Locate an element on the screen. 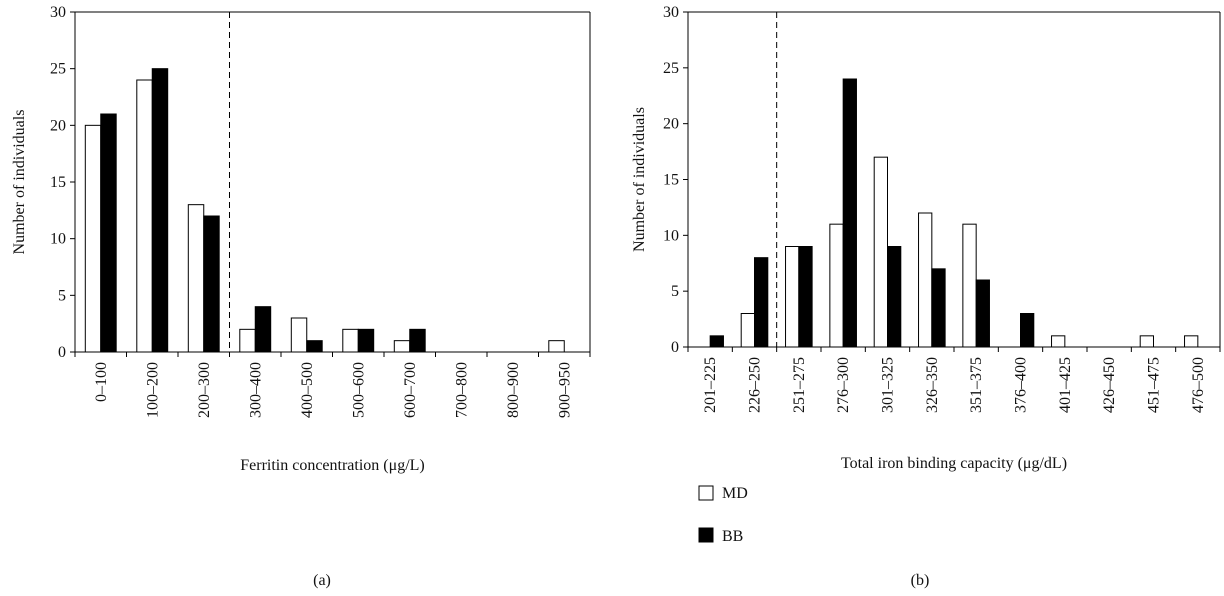 The image size is (1224, 596). panel-b-category-label: 426–450 is located at coordinates (1109, 385).